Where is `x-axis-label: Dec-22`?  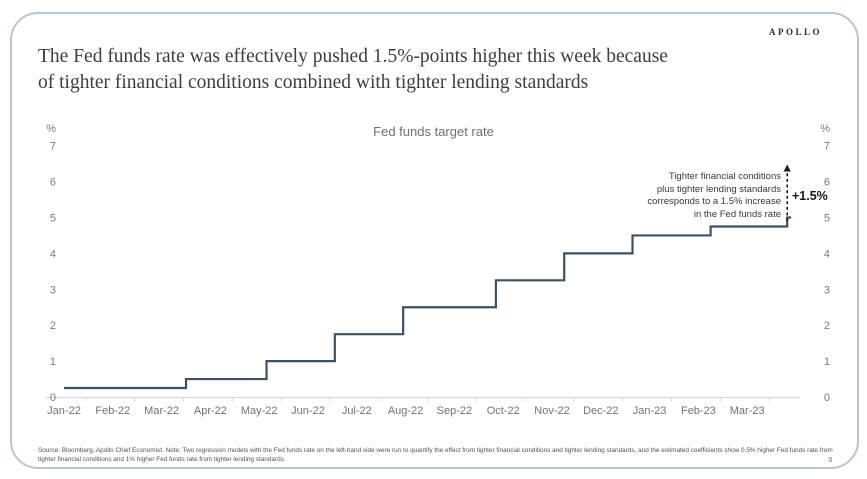
x-axis-label: Dec-22 is located at coordinates (600, 411).